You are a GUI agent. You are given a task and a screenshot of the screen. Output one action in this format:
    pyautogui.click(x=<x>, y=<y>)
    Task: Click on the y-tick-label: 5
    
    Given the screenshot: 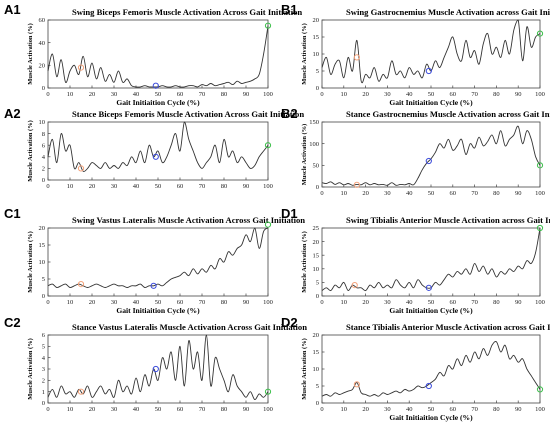 What is the action you would take?
    pyautogui.click(x=317, y=283)
    